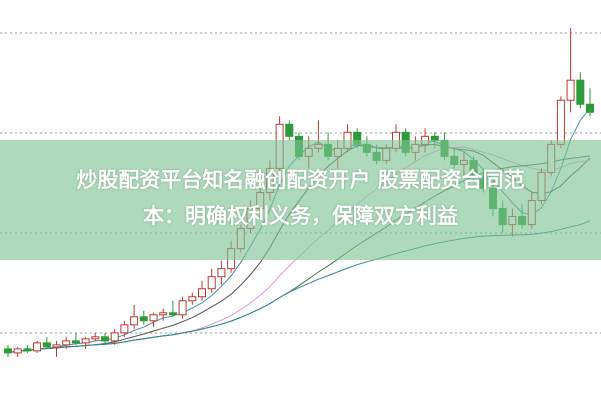 The image size is (601, 401). Describe the element at coordinates (300, 216) in the screenshot. I see `title-line-2: 本：明确权利义务，保障双方利益` at that location.